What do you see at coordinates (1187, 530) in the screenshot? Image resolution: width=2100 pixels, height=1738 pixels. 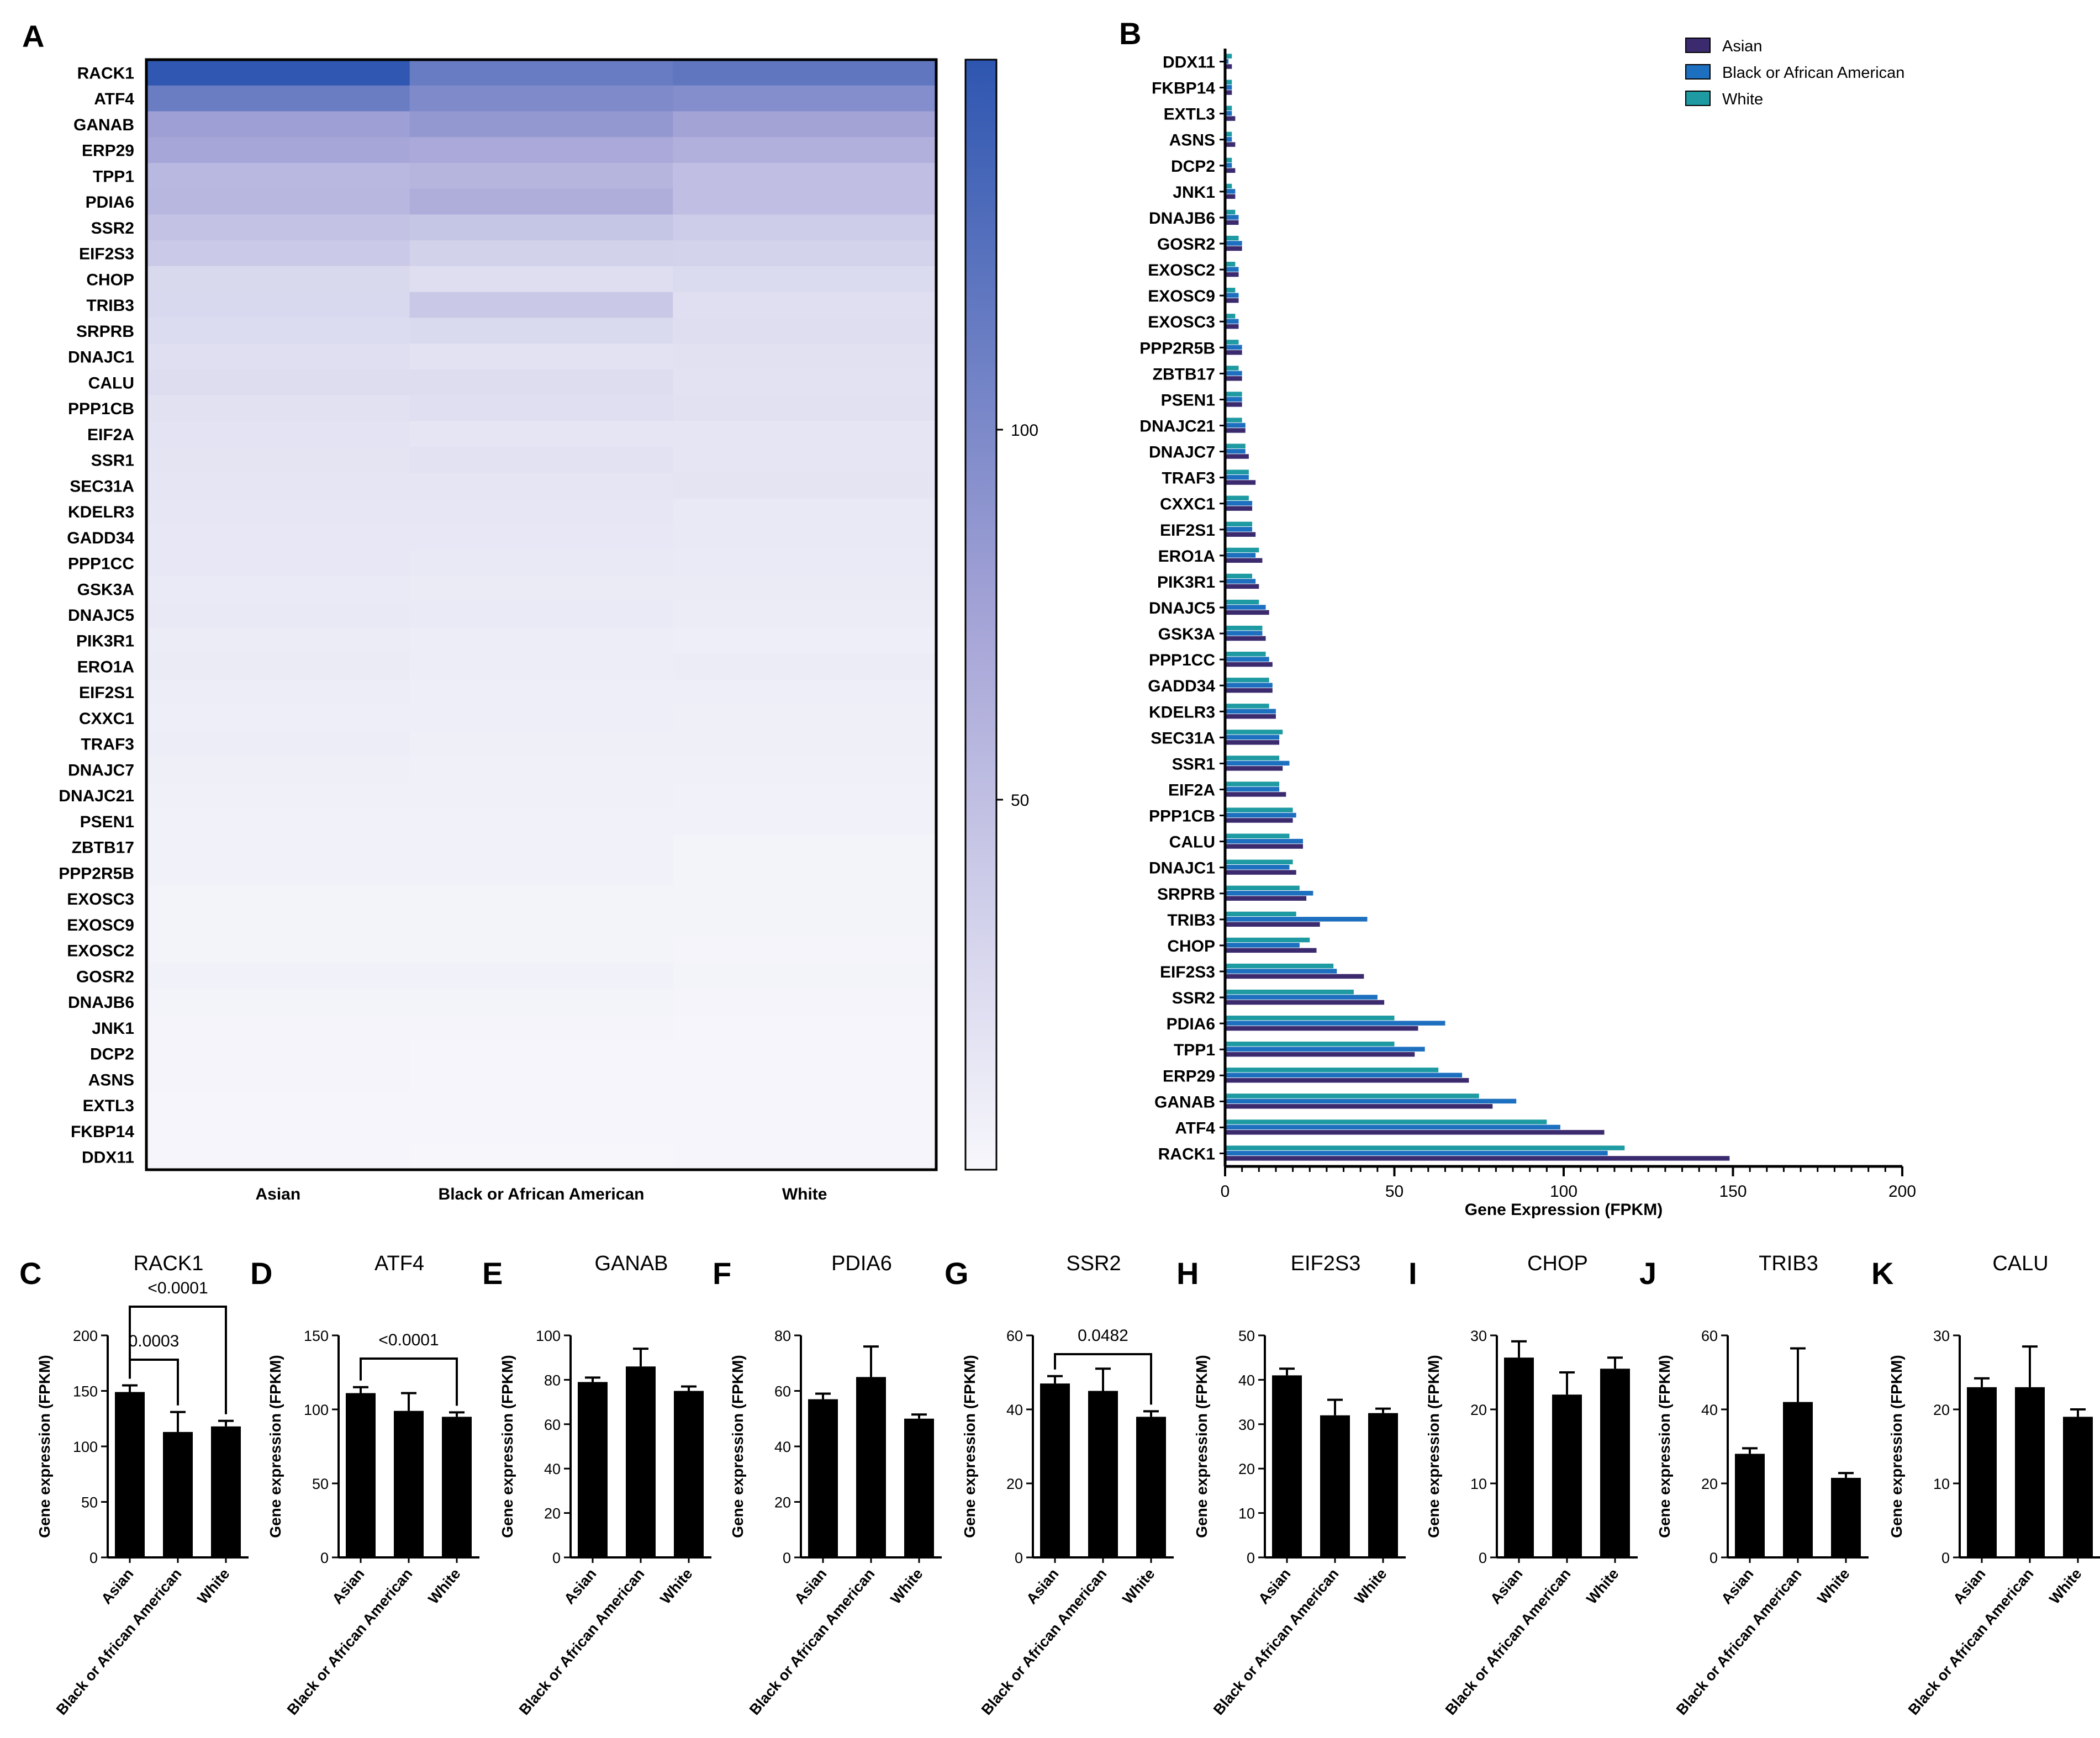 I see `bar-category-label: EIF2S1` at bounding box center [1187, 530].